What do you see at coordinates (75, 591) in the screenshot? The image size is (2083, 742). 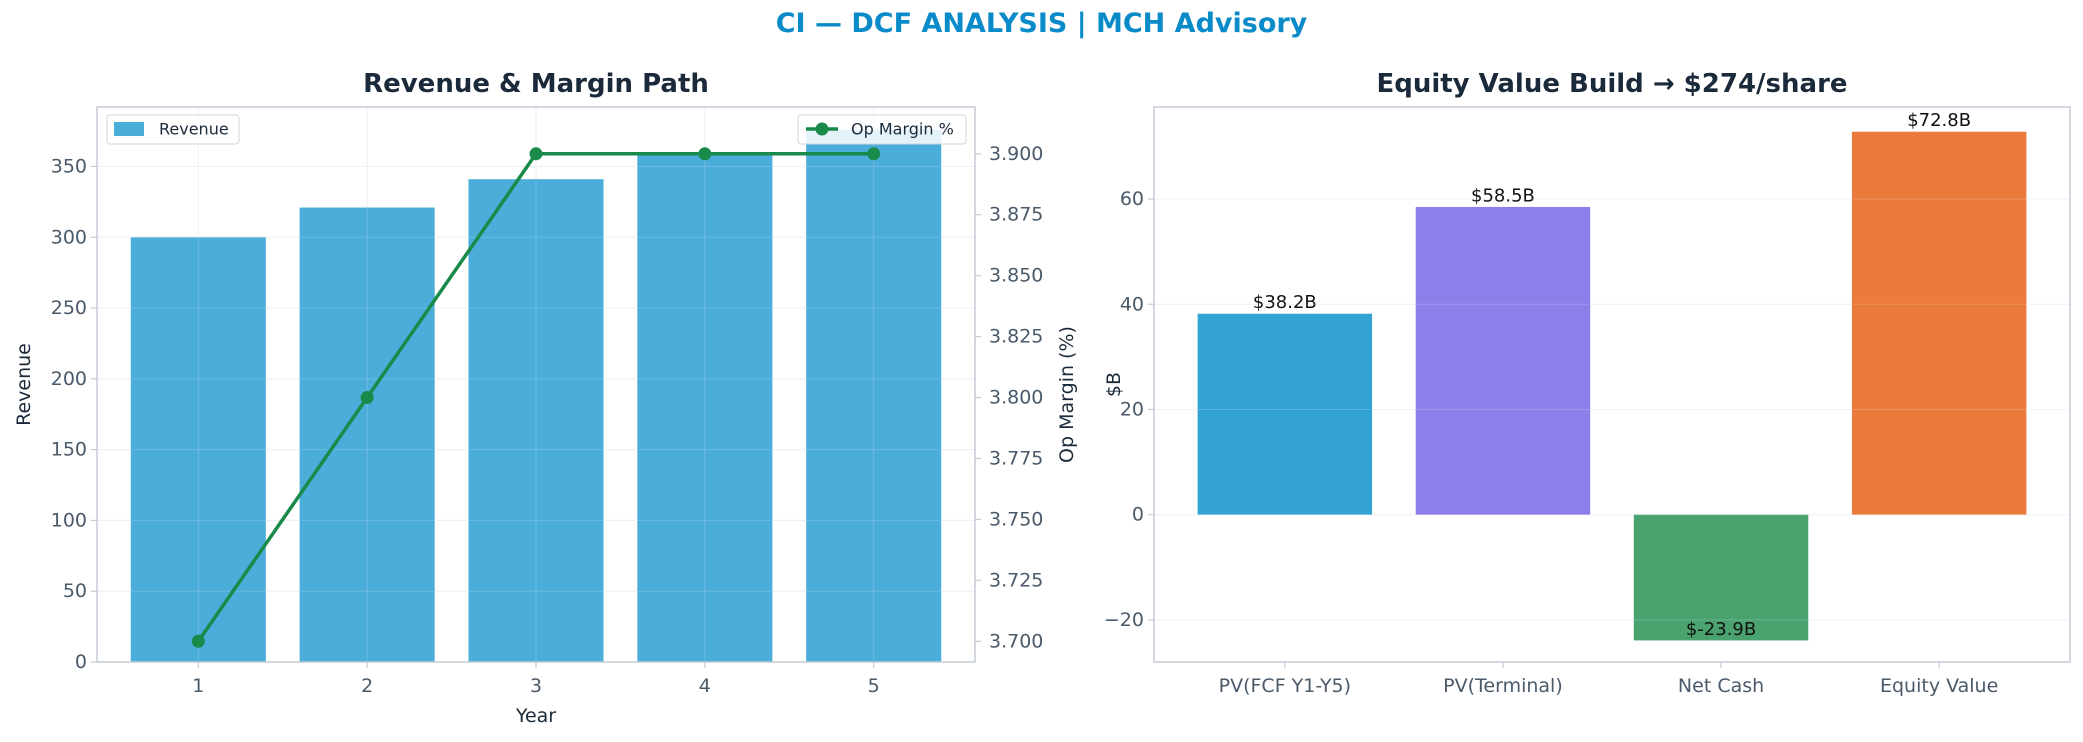 I see `y-tick-label: 50` at bounding box center [75, 591].